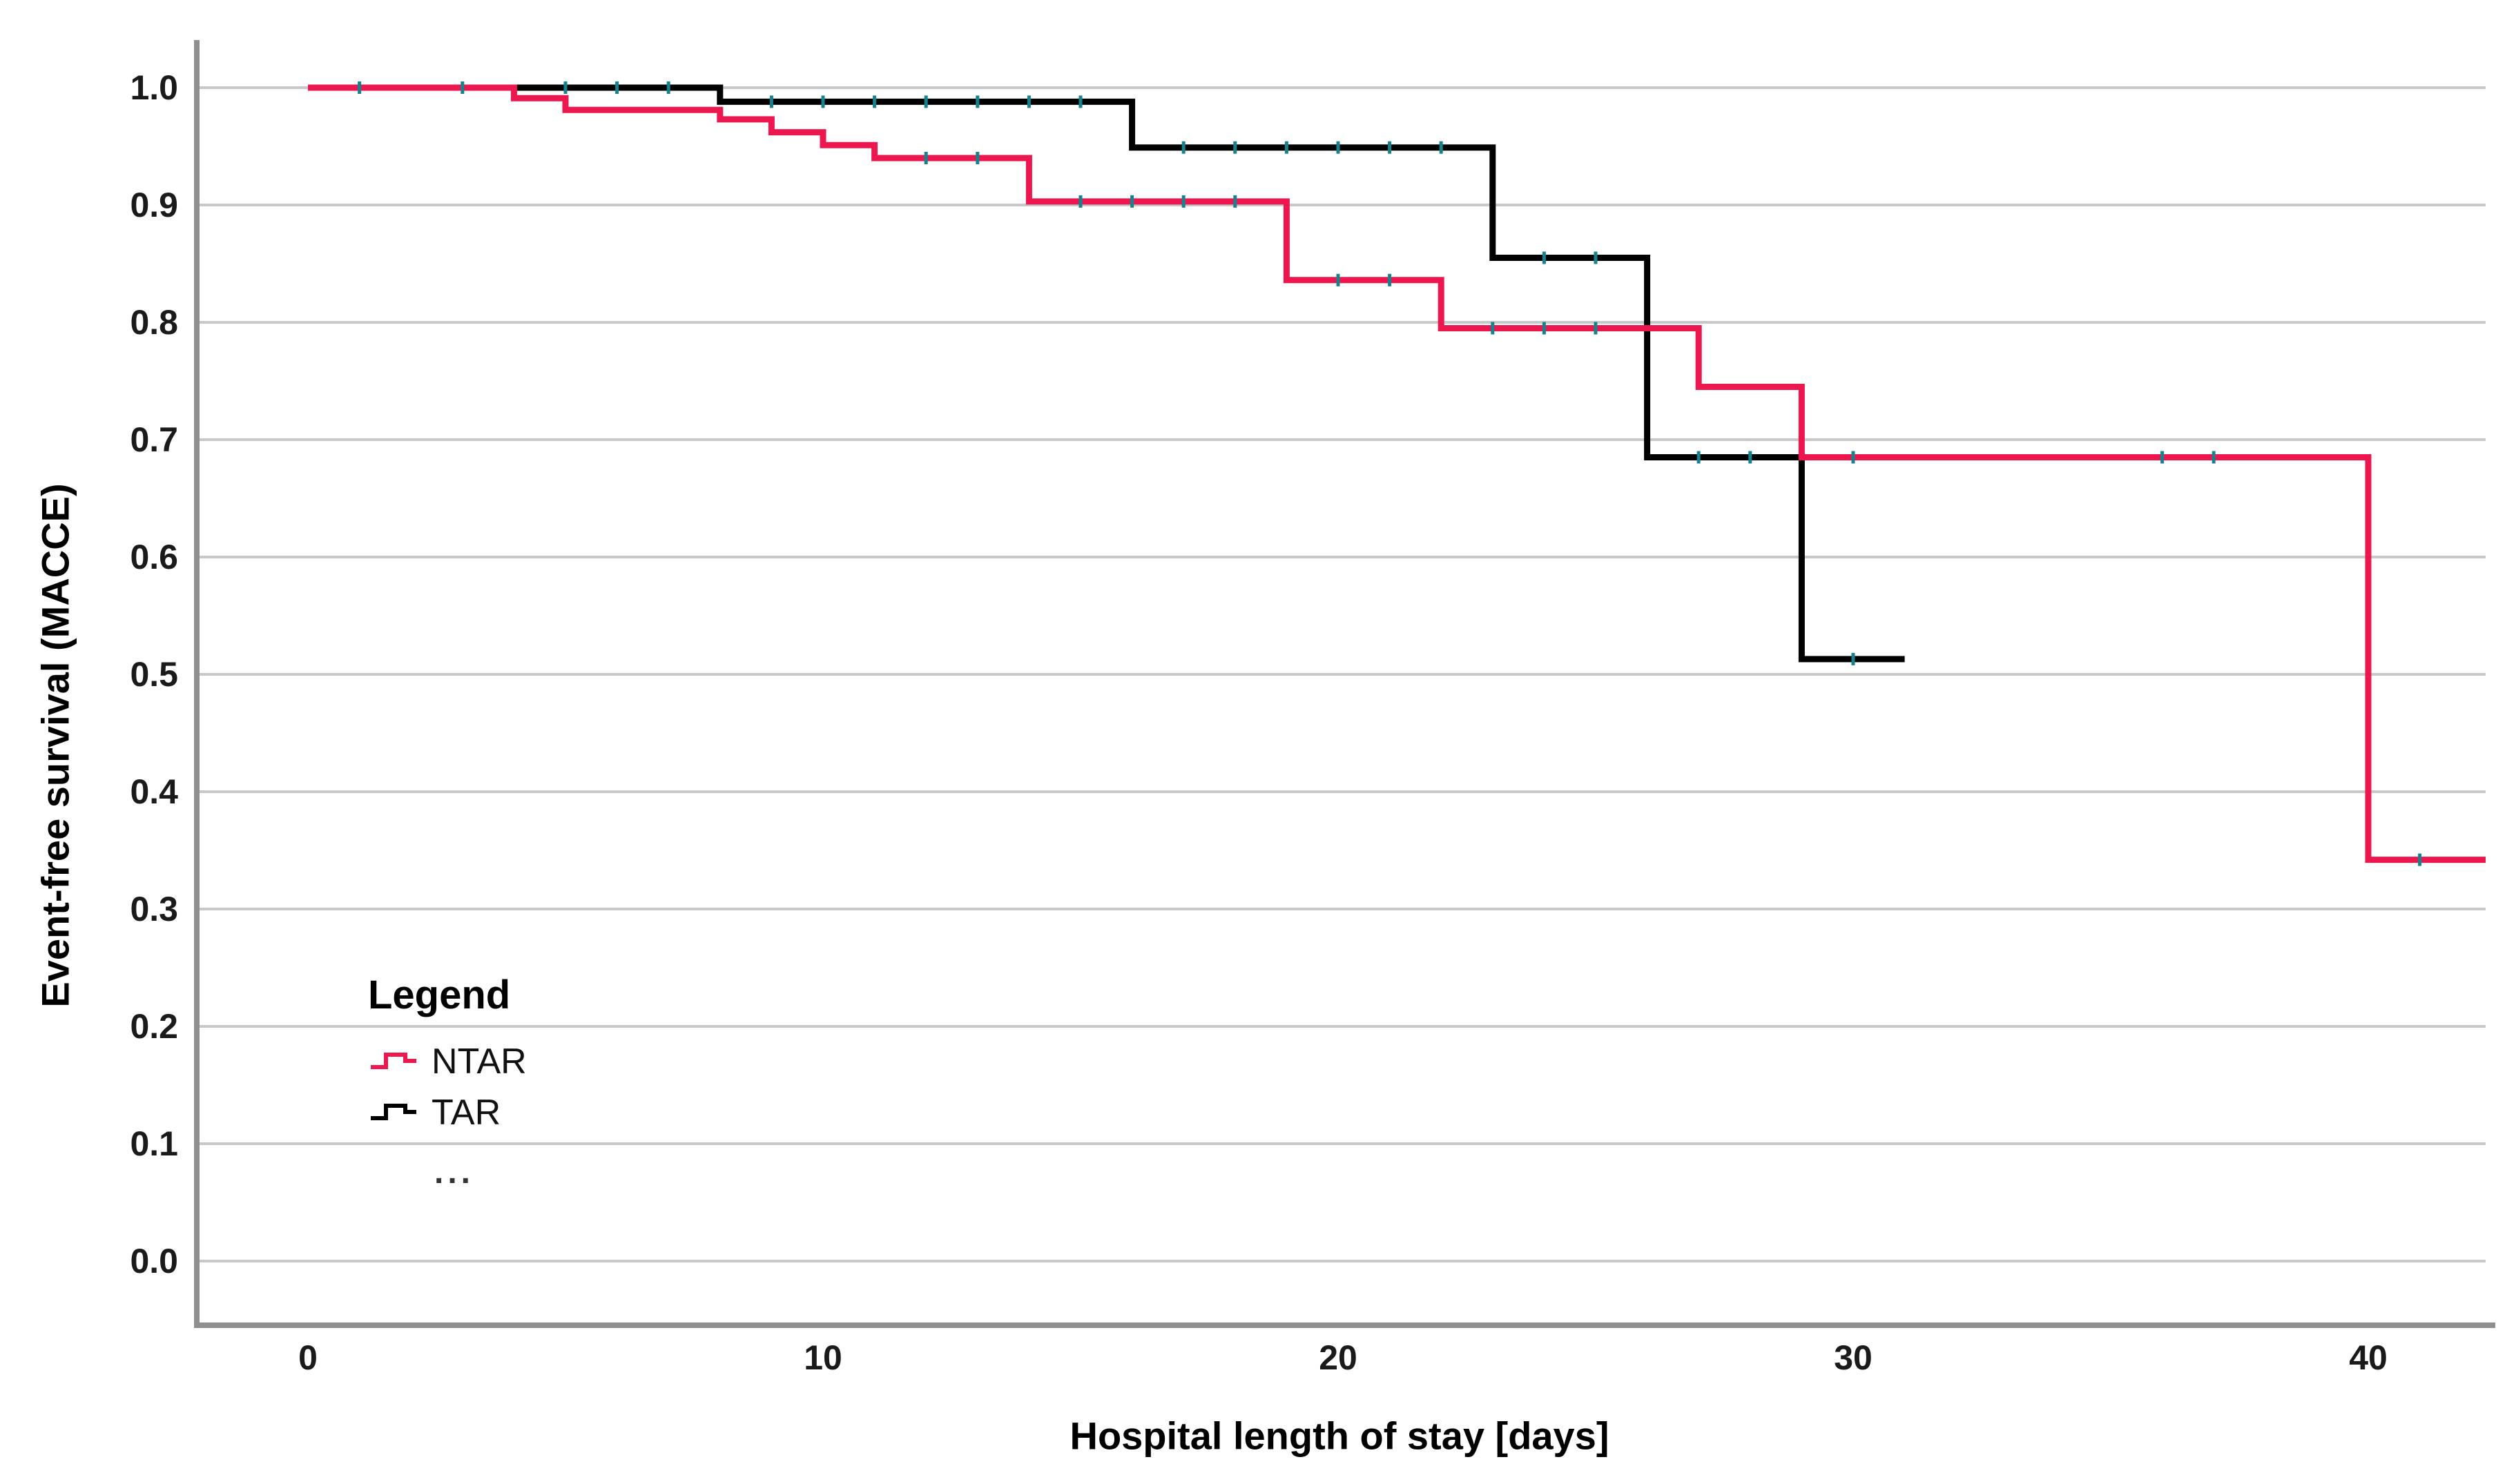 The image size is (2516, 1484). Describe the element at coordinates (154, 1026) in the screenshot. I see `y-tick-label: 0.2` at that location.